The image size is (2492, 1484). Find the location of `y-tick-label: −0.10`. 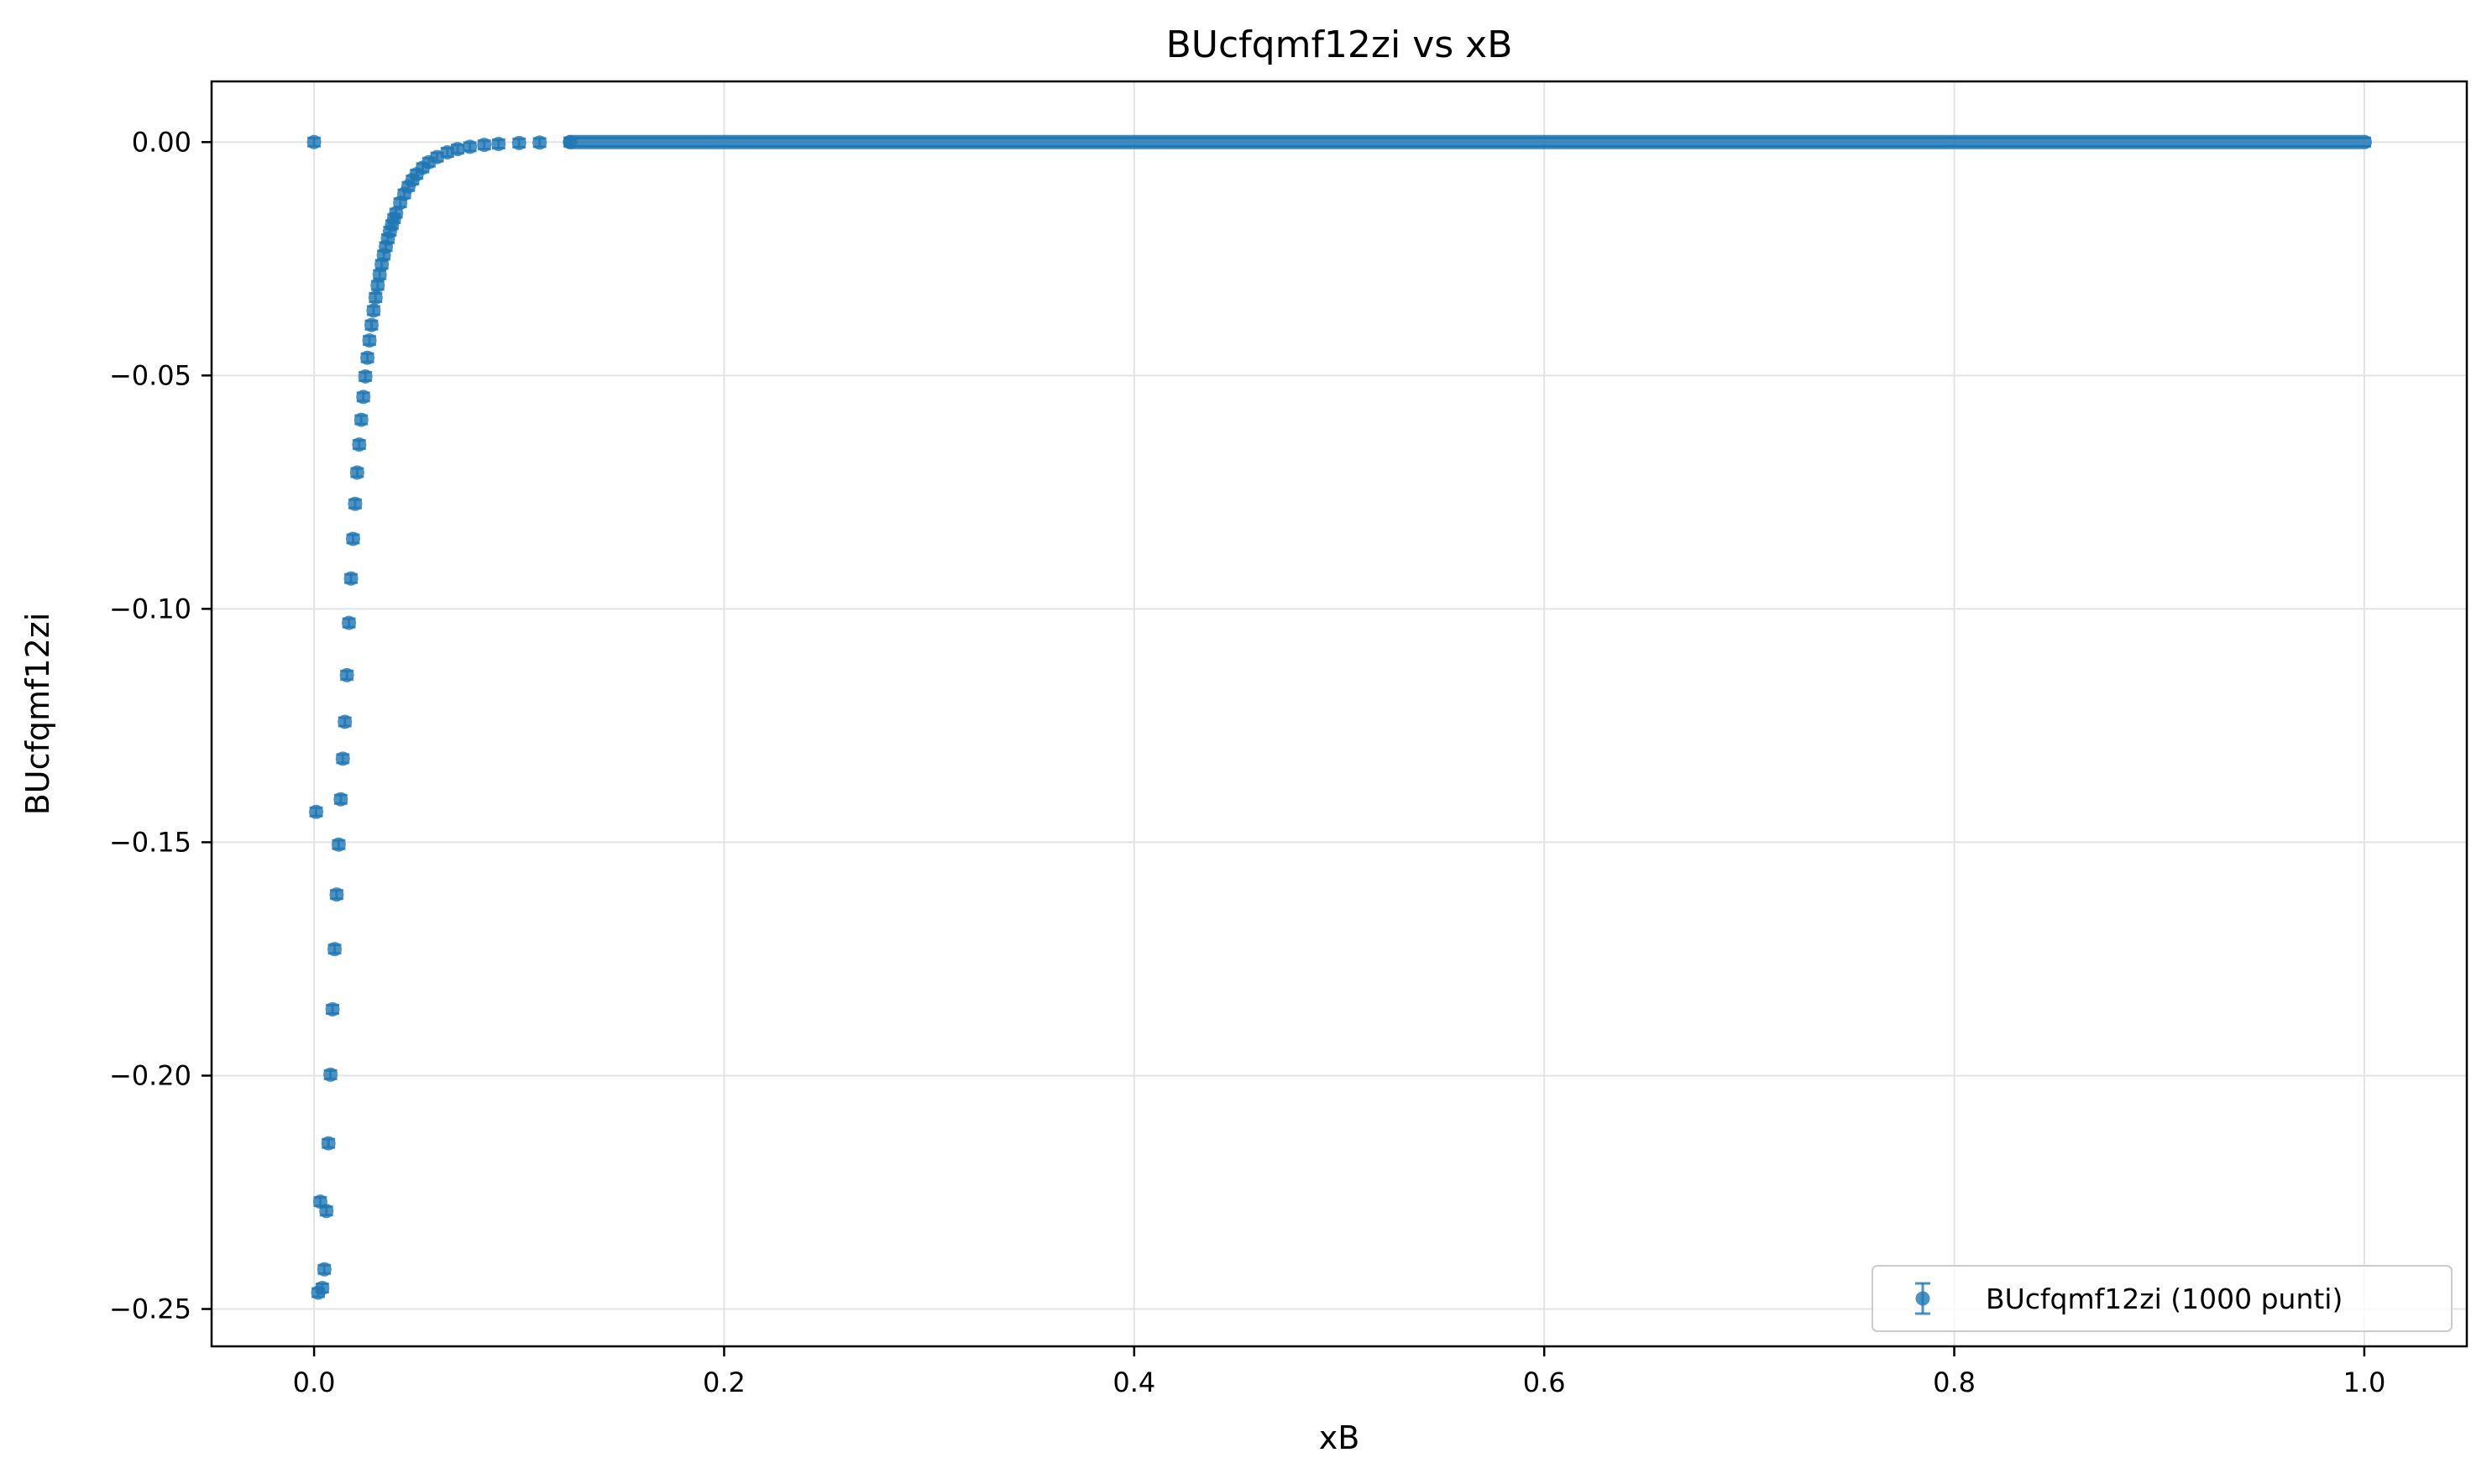

y-tick-label: −0.10 is located at coordinates (150, 608).